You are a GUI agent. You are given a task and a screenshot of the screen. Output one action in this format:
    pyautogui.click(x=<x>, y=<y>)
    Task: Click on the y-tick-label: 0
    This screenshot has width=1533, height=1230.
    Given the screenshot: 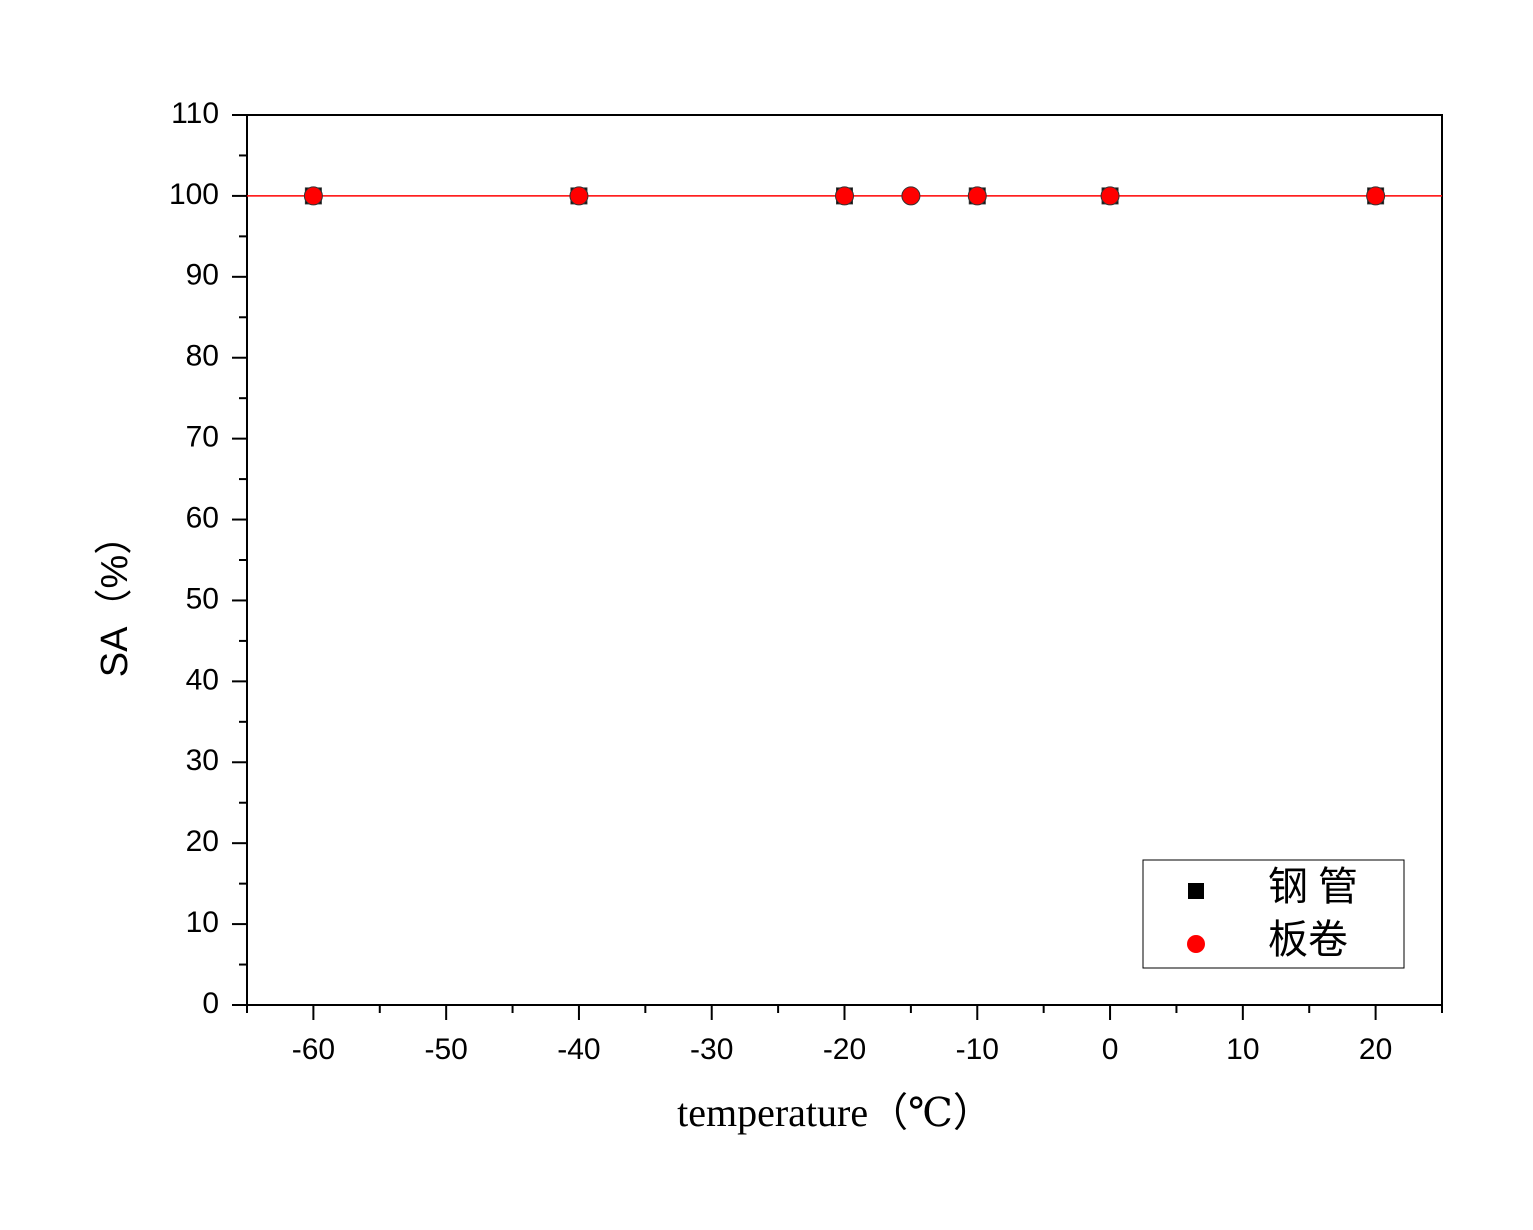 What is the action you would take?
    pyautogui.click(x=210, y=1003)
    